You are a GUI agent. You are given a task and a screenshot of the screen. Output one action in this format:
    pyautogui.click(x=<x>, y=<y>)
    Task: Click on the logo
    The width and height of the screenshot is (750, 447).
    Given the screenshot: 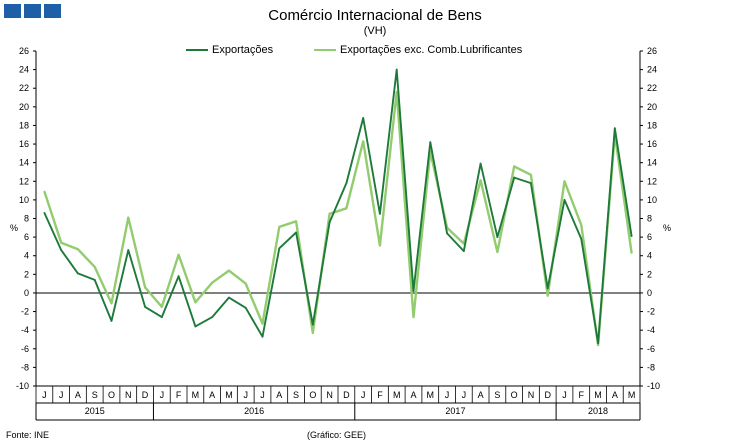 What is the action you would take?
    pyautogui.click(x=32, y=11)
    